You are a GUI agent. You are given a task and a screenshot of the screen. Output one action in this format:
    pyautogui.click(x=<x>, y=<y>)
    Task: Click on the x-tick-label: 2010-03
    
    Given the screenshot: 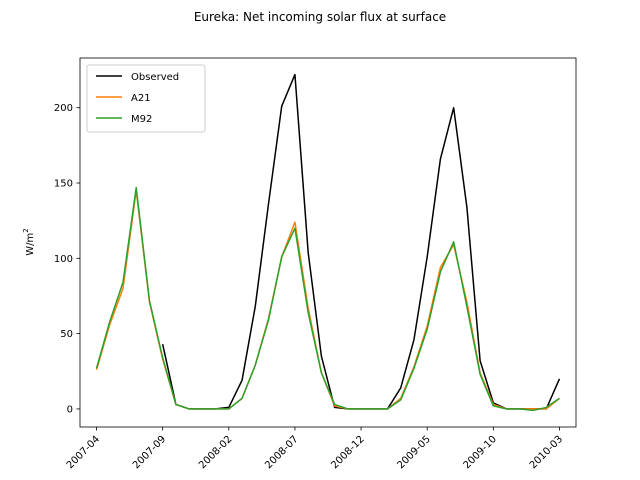 What is the action you would take?
    pyautogui.click(x=546, y=452)
    